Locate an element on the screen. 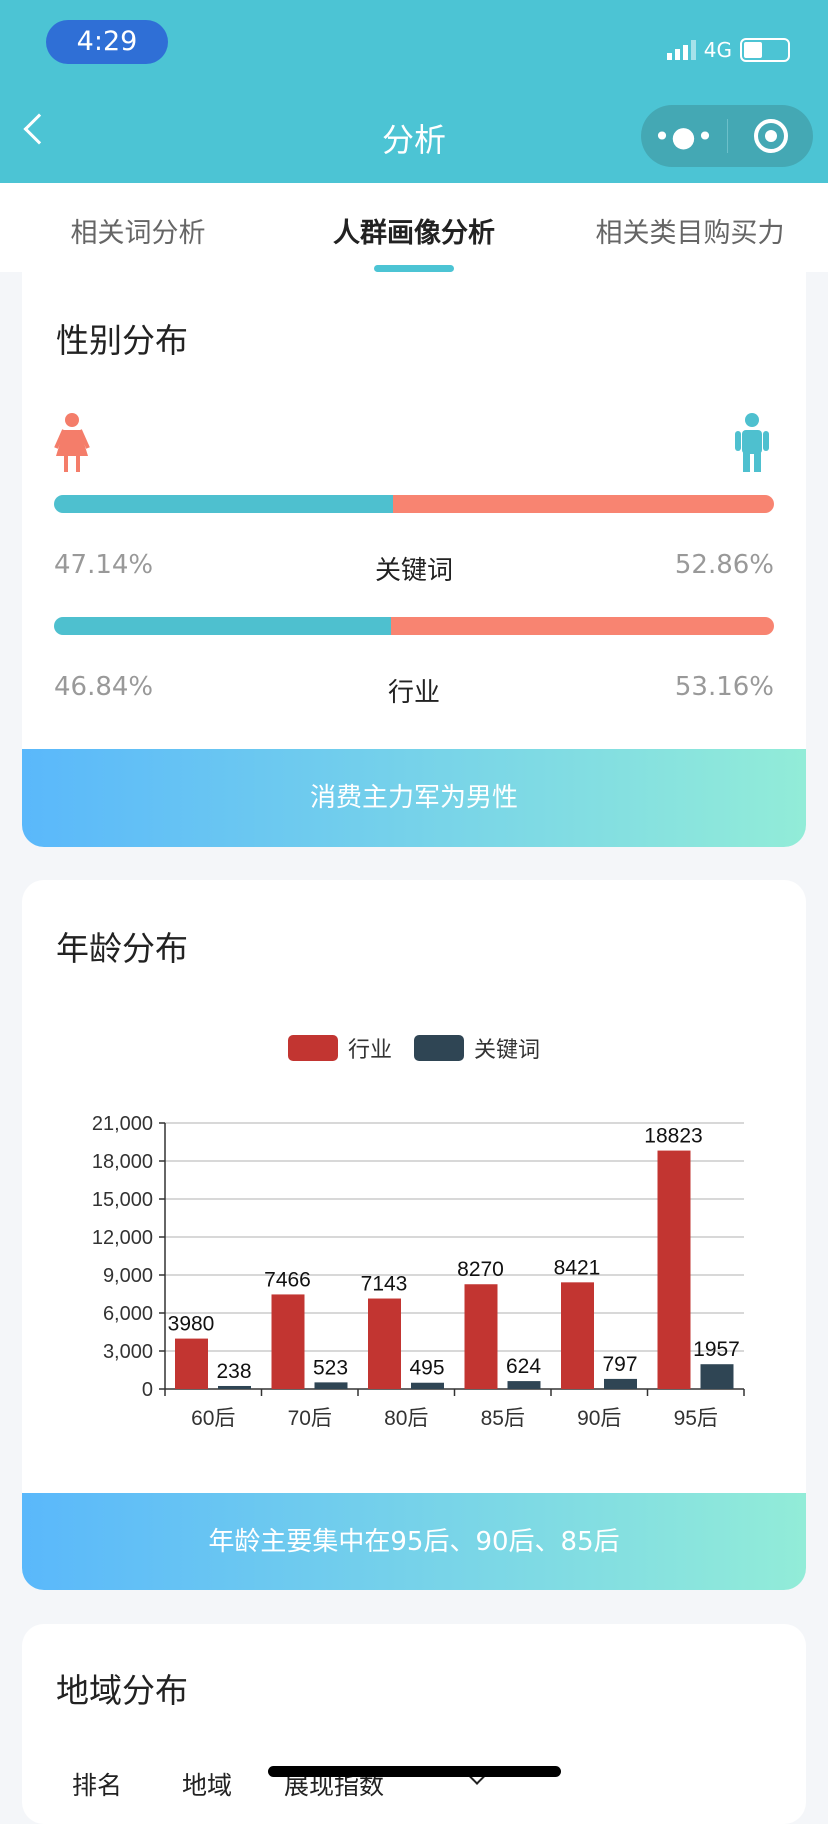 The height and width of the screenshot is (1824, 828). y-tick-label: 21,000 is located at coordinates (122, 1124).